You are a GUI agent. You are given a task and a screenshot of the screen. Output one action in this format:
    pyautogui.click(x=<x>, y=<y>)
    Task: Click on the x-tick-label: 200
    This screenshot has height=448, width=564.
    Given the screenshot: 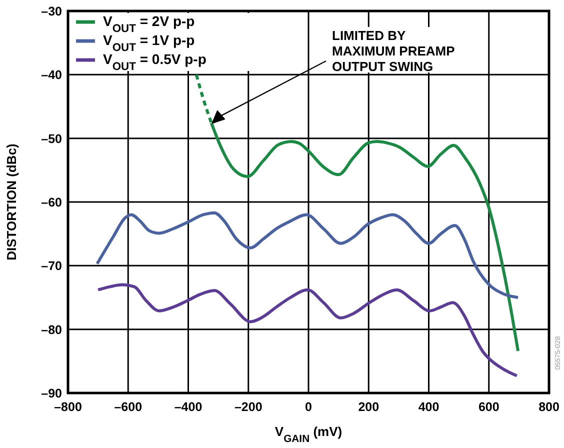 What is the action you would take?
    pyautogui.click(x=369, y=407)
    